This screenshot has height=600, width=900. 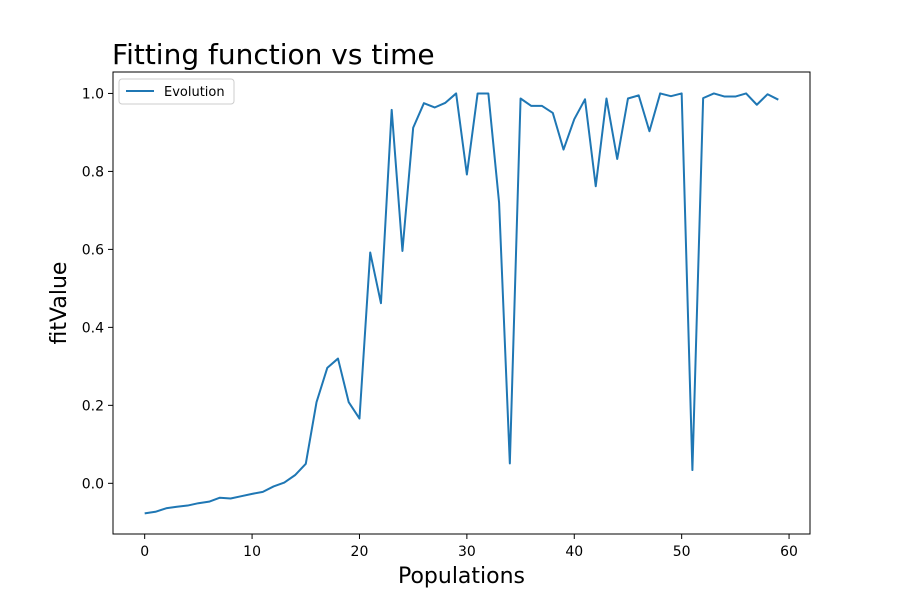 I want to click on legend: Evolution, so click(x=176, y=91).